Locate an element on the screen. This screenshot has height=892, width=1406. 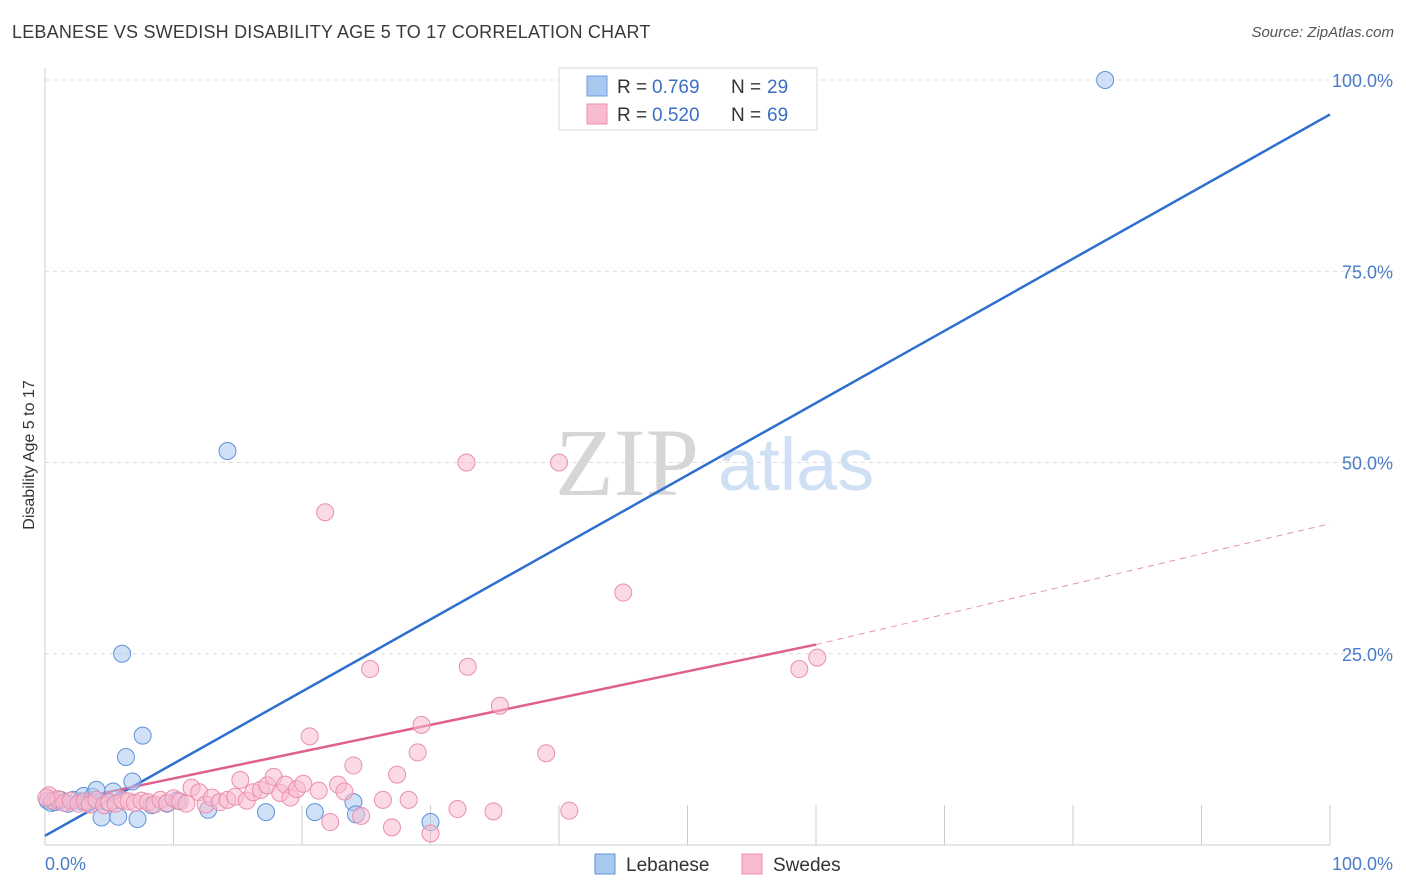
watermark: ZIP atlas is located at coordinates (714, 462).